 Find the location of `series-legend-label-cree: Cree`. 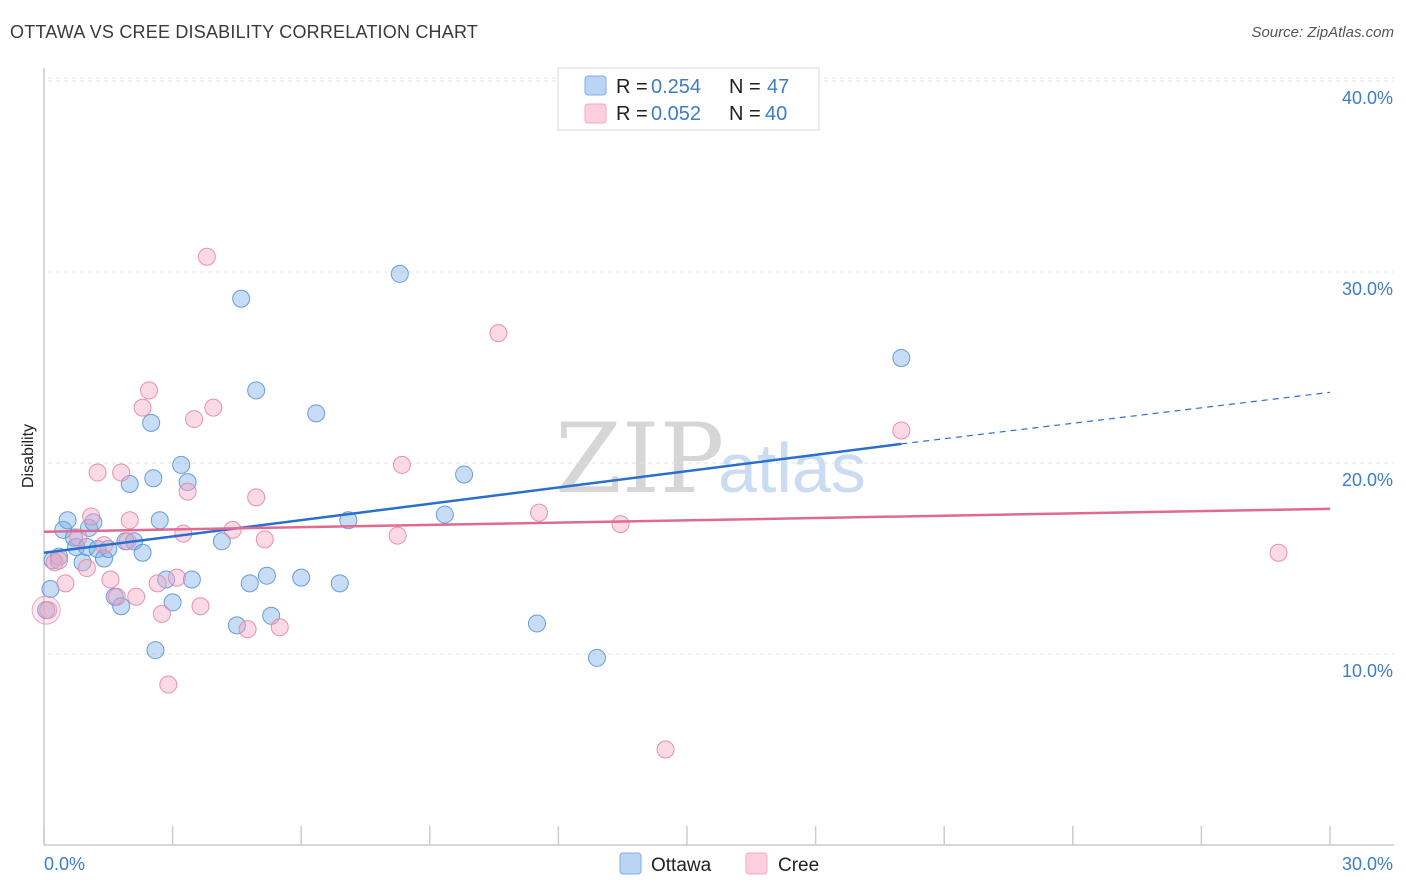

series-legend-label-cree: Cree is located at coordinates (798, 865).